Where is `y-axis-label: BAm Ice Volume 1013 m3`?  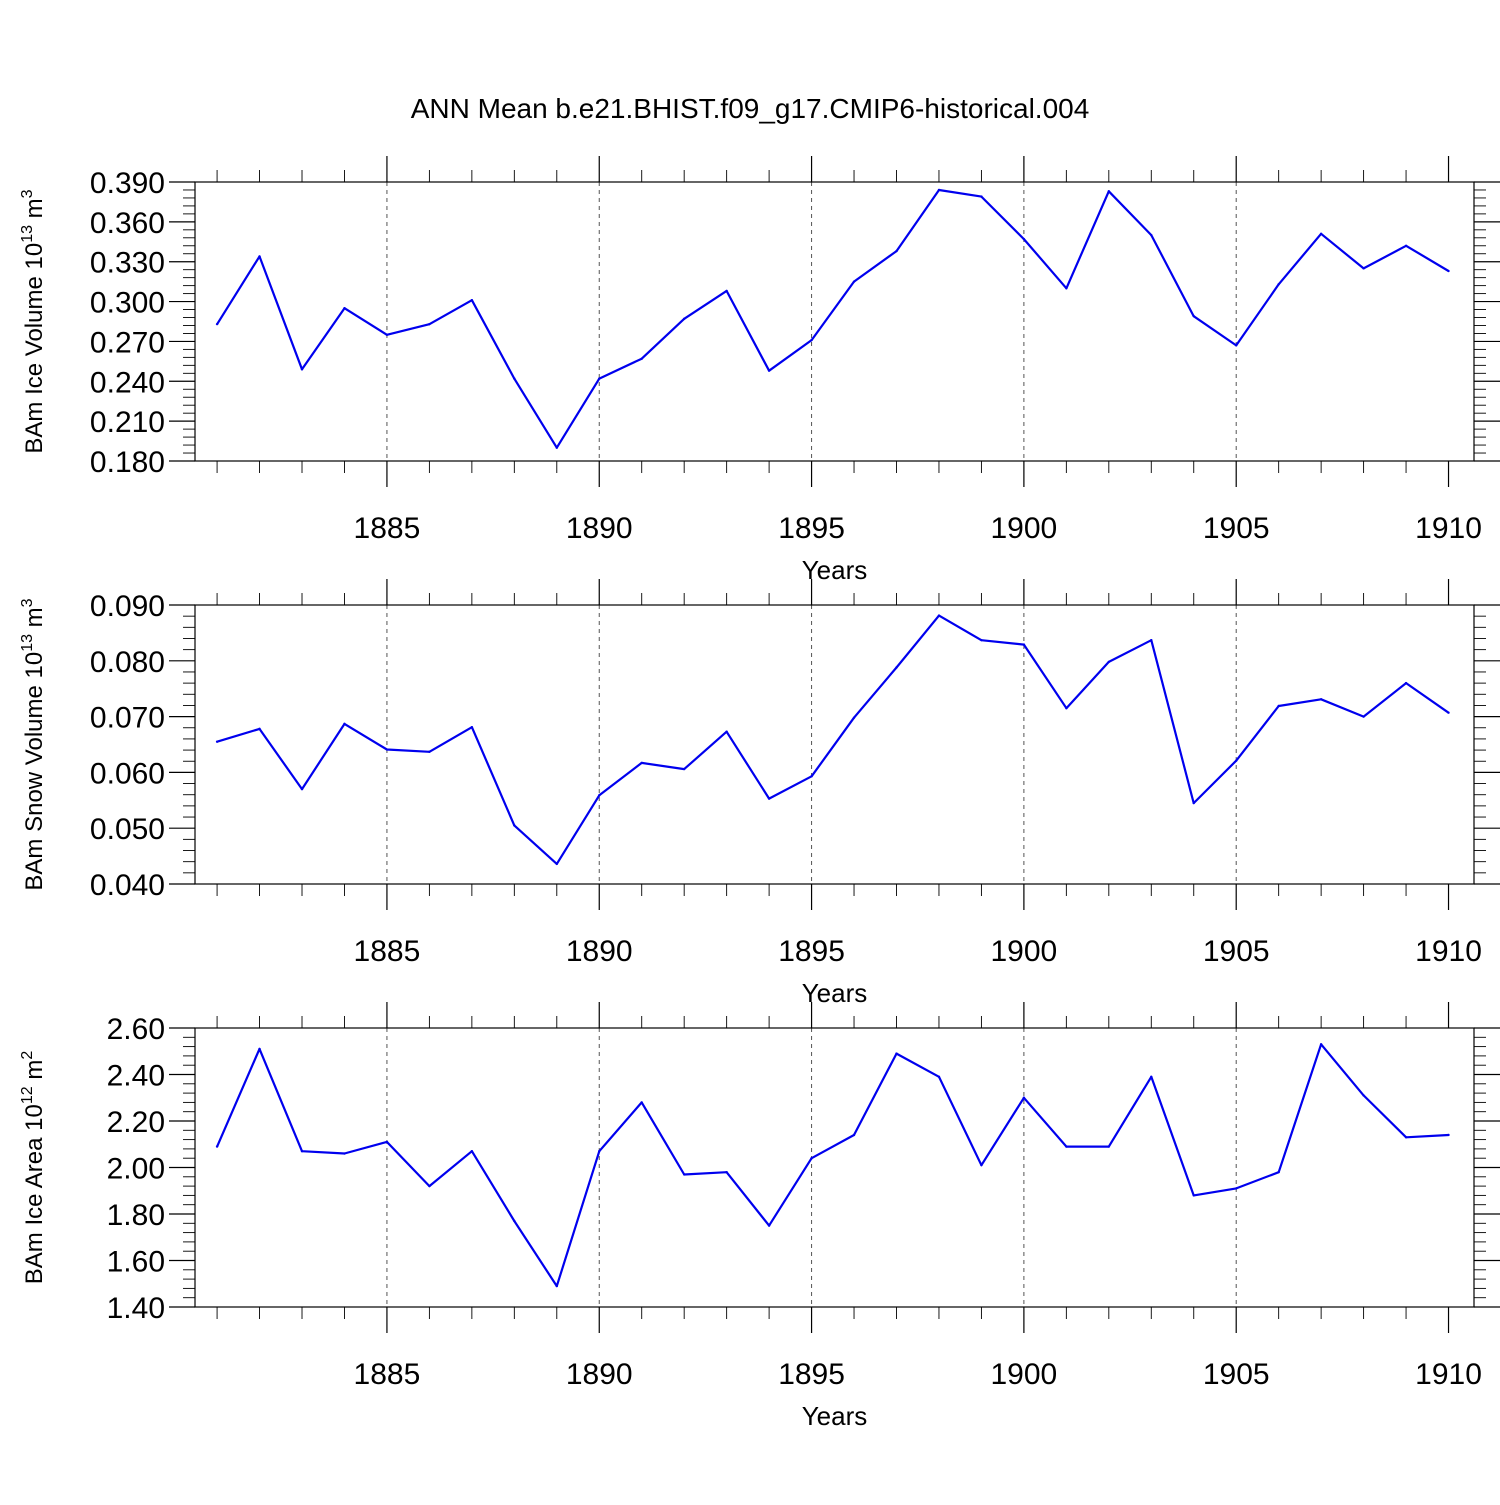
y-axis-label: BAm Ice Volume 1013 m3 is located at coordinates (33, 321).